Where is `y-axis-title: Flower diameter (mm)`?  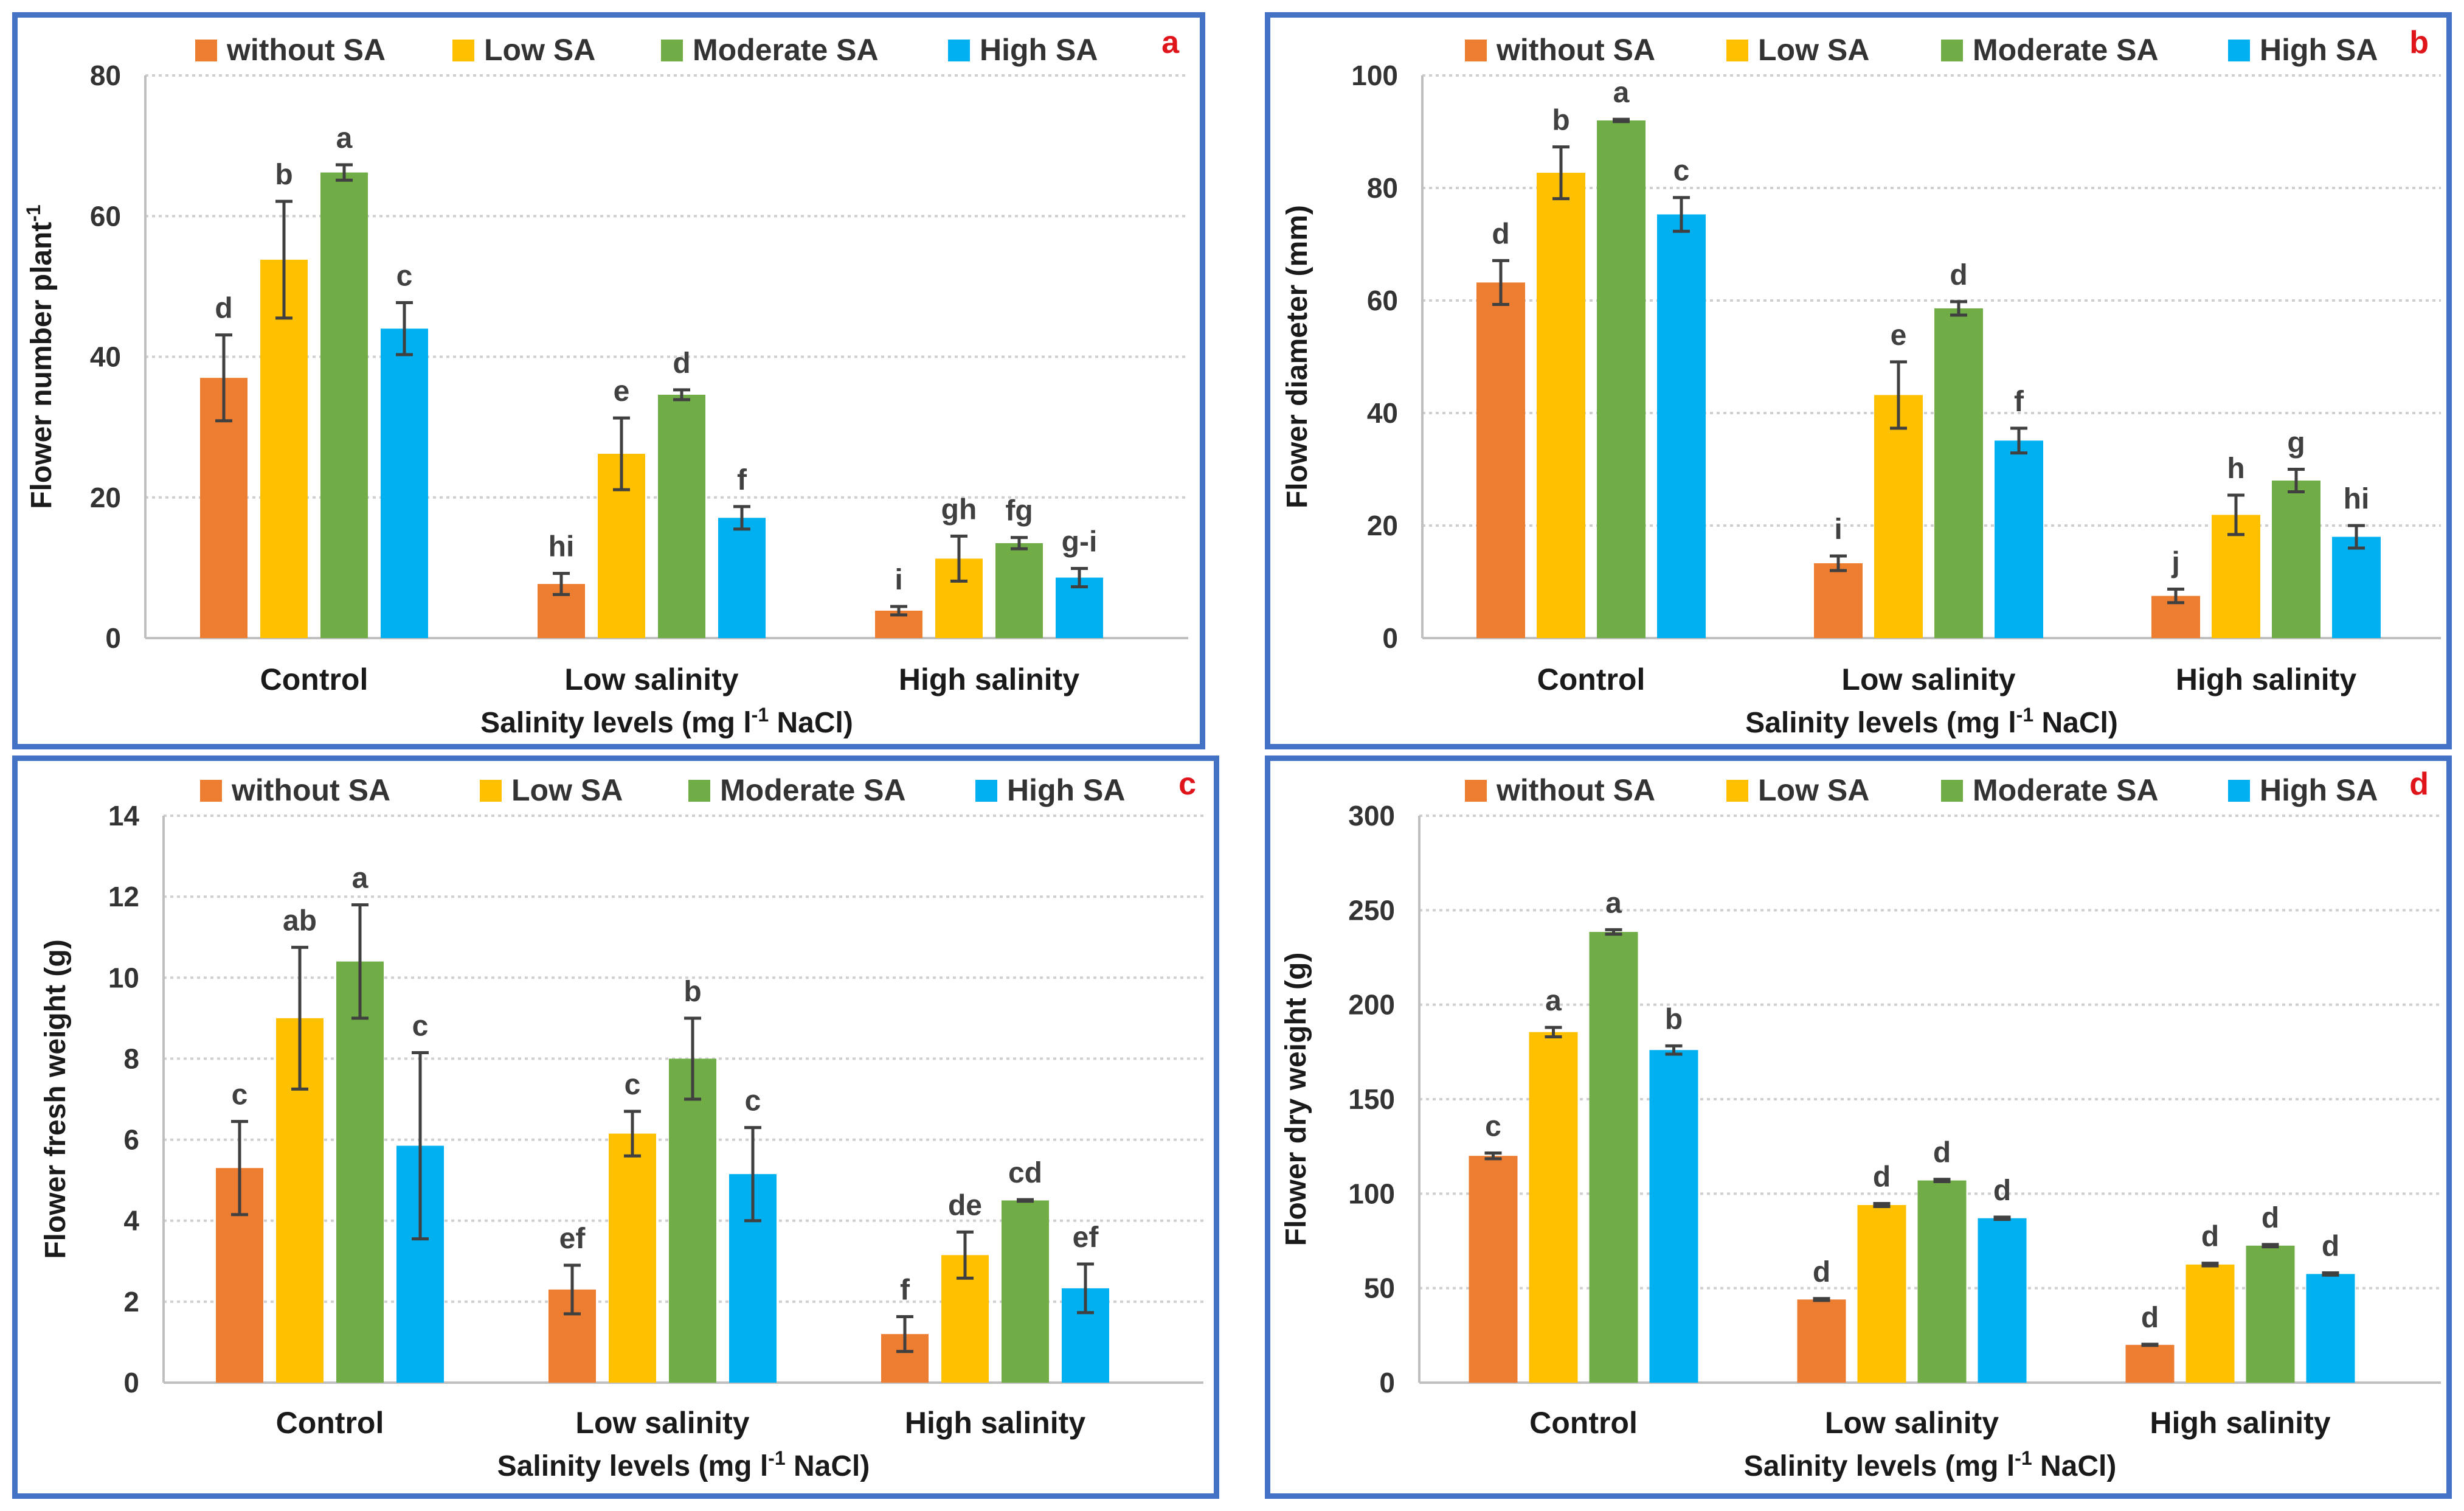 y-axis-title: Flower diameter (mm) is located at coordinates (1297, 357).